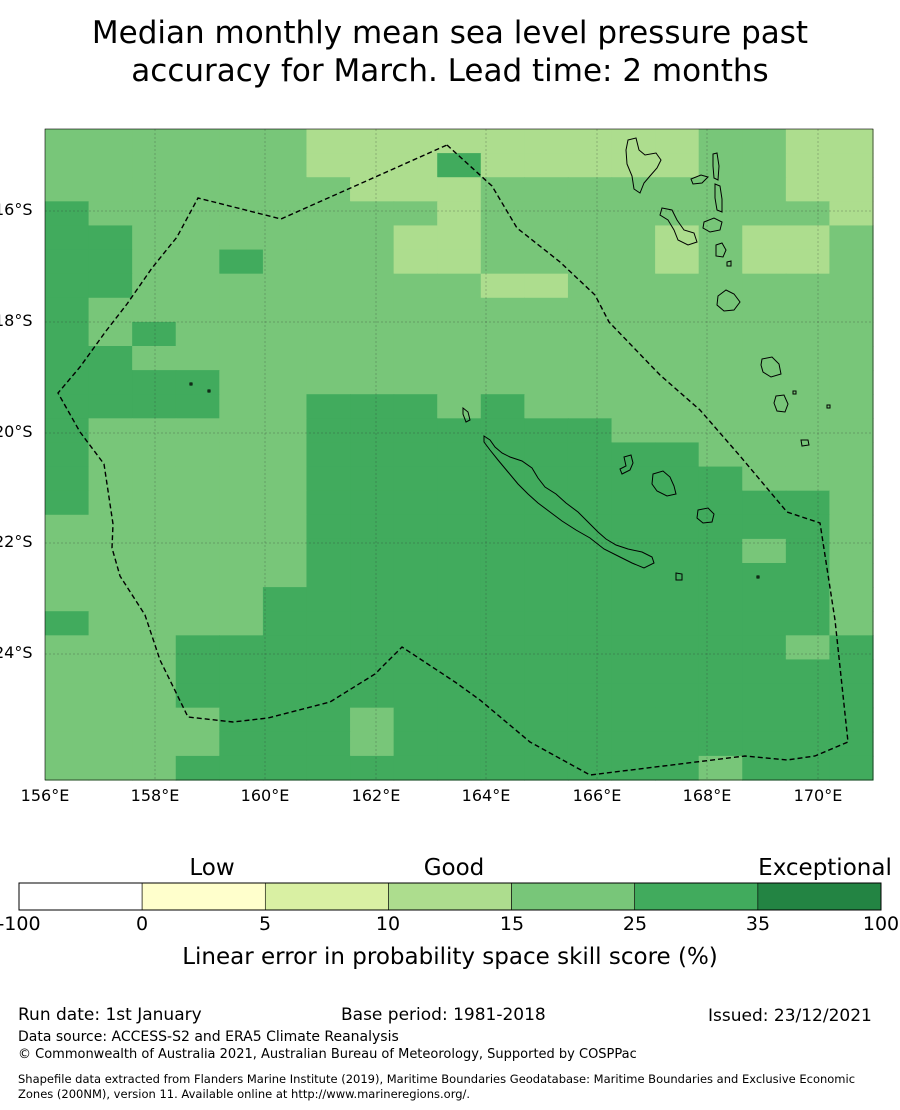  Describe the element at coordinates (805, 443) in the screenshot. I see `coastline-aneityum` at that location.